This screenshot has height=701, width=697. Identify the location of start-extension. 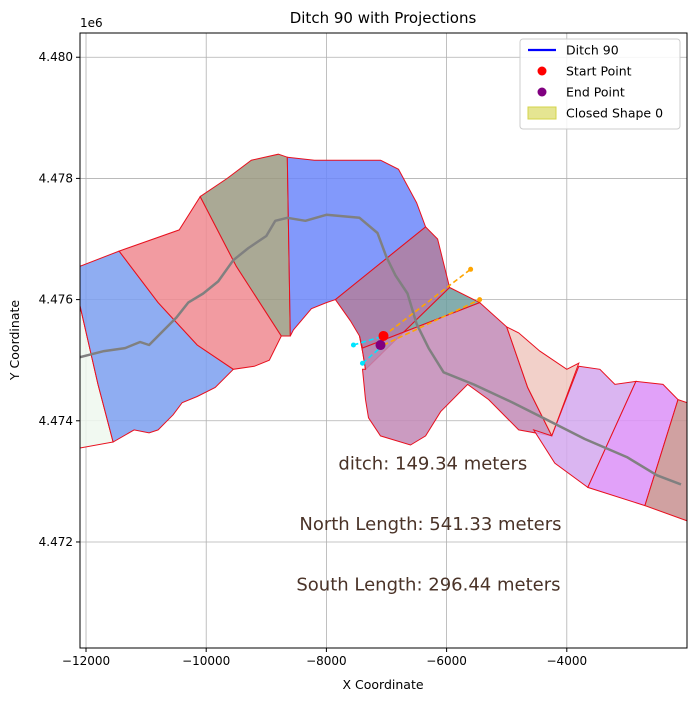
(368, 340).